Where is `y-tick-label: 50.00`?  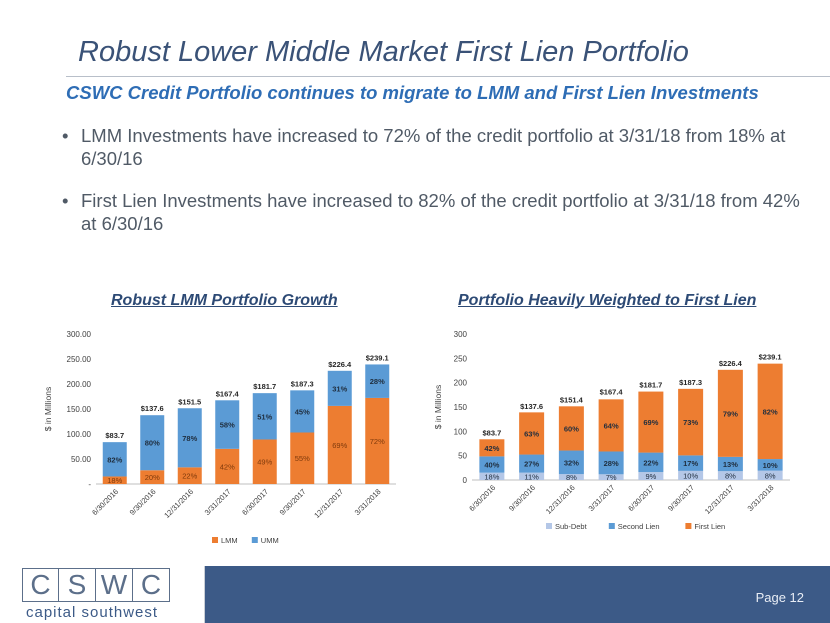 y-tick-label: 50.00 is located at coordinates (81, 459).